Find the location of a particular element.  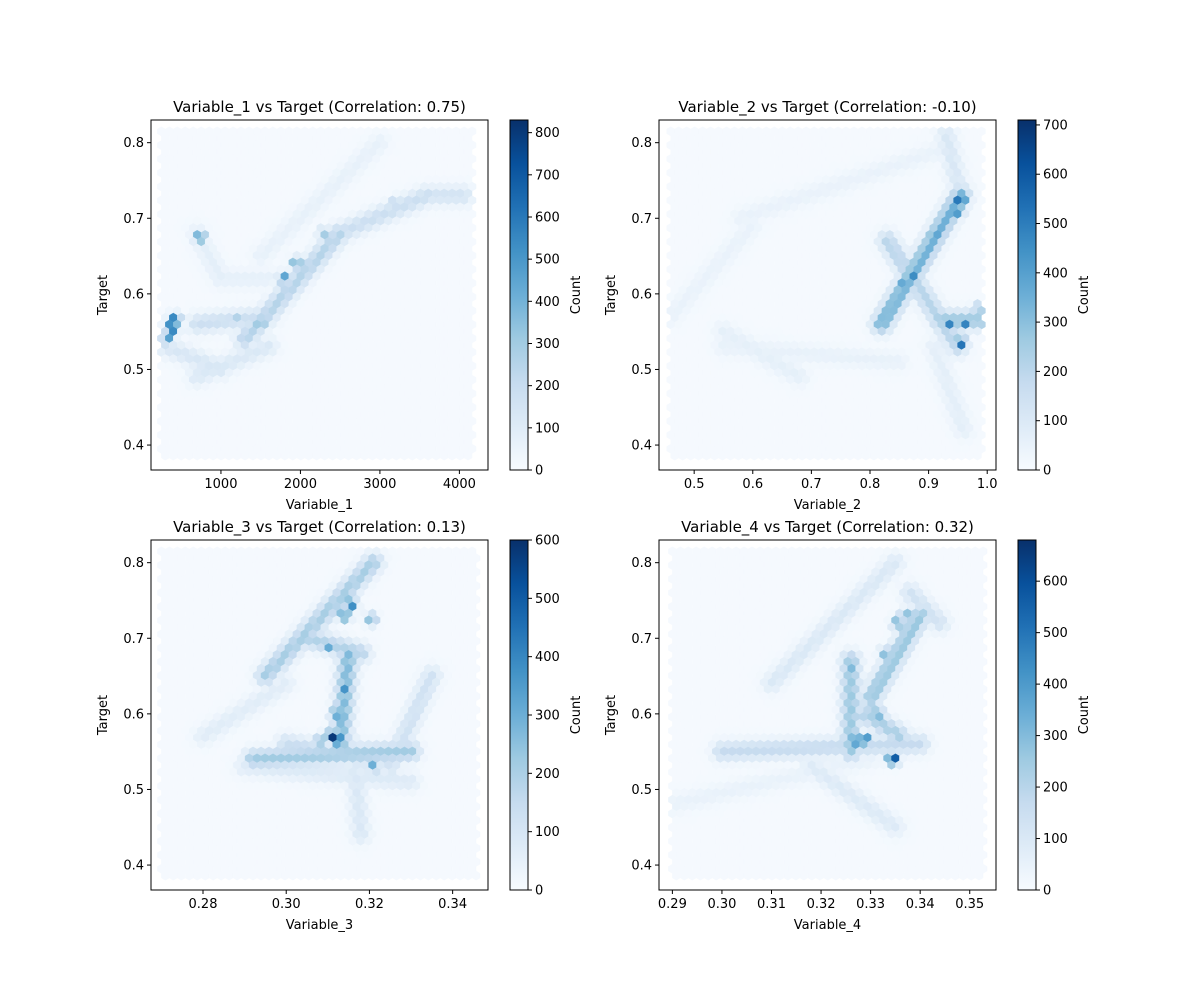

colorbar-tick-label: 100 is located at coordinates (1055, 421).